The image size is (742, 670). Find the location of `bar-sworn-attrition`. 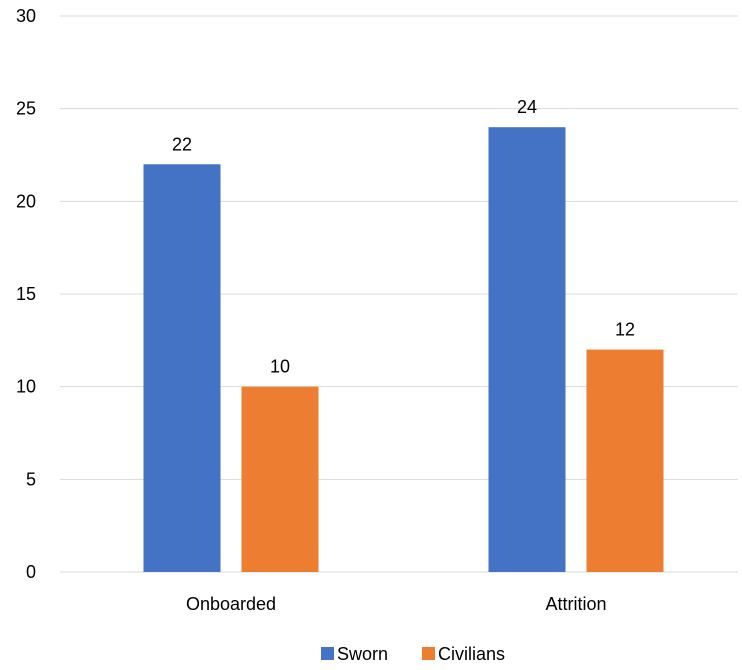

bar-sworn-attrition is located at coordinates (527, 349).